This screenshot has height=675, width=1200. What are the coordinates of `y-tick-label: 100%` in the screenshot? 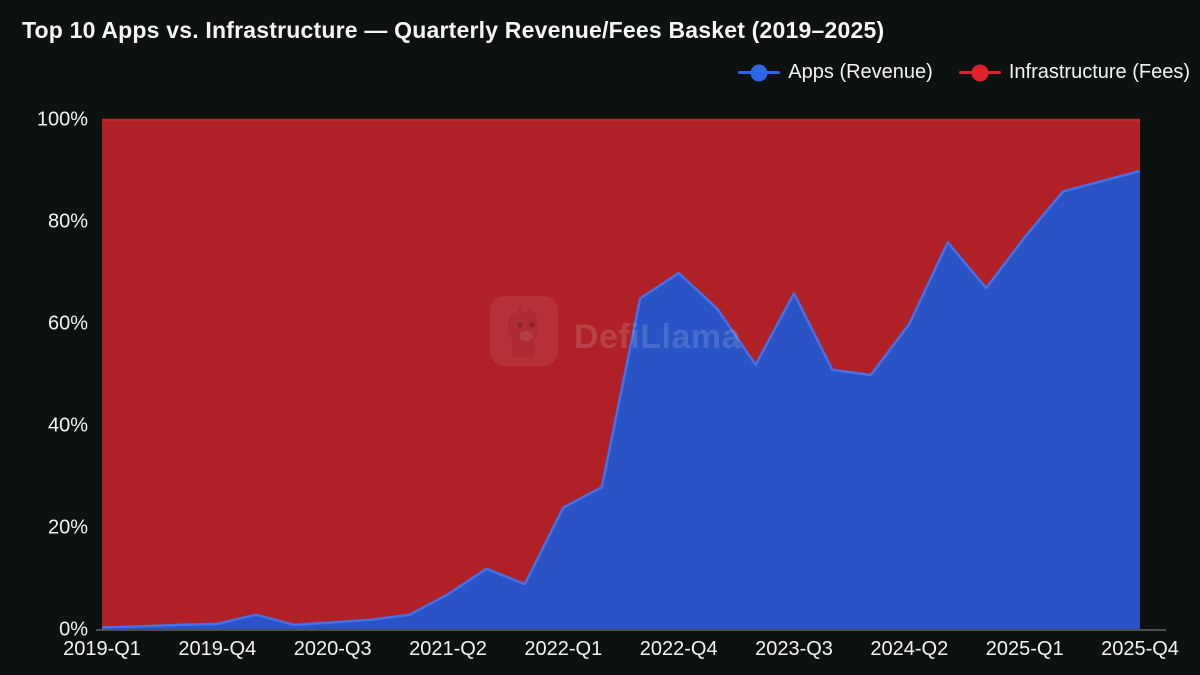 It's located at (62, 119).